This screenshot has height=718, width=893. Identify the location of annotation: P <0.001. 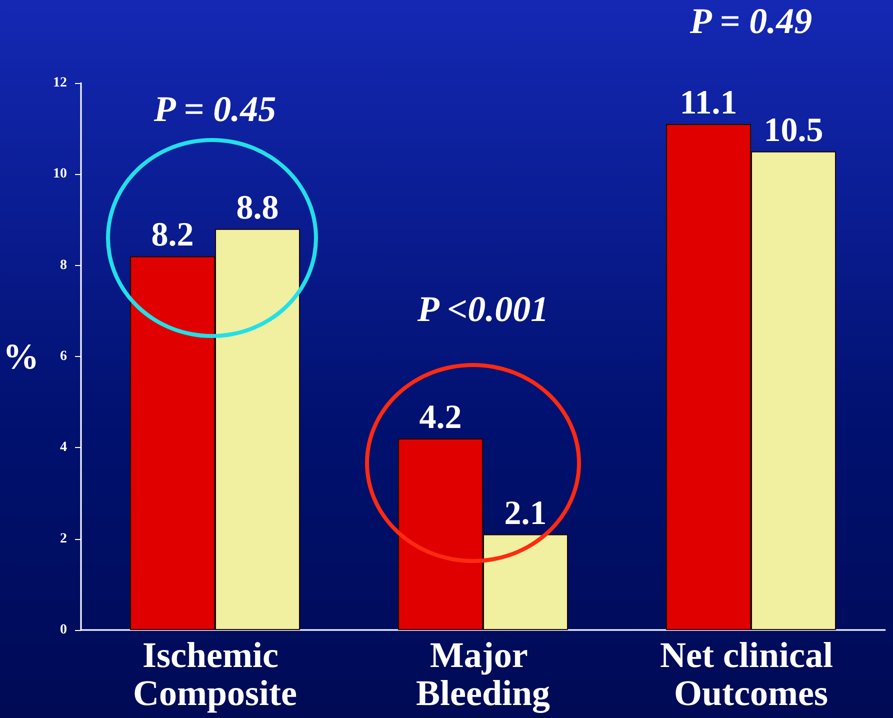
(483, 309).